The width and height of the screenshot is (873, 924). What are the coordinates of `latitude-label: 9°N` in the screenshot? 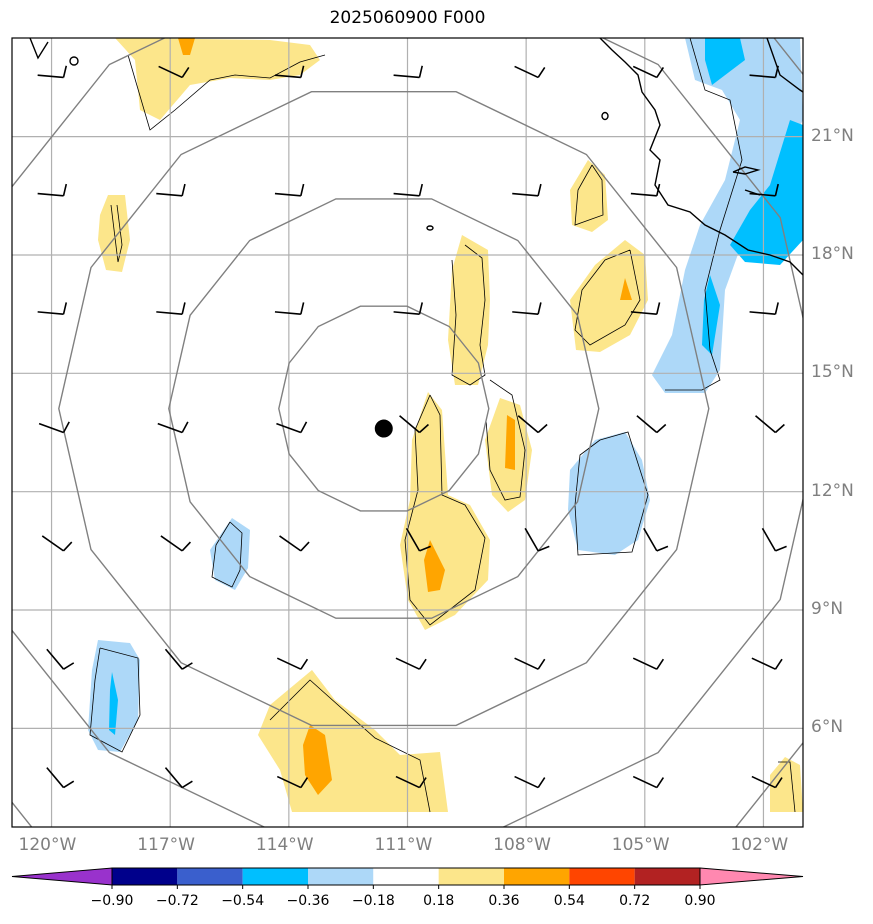 It's located at (827, 609).